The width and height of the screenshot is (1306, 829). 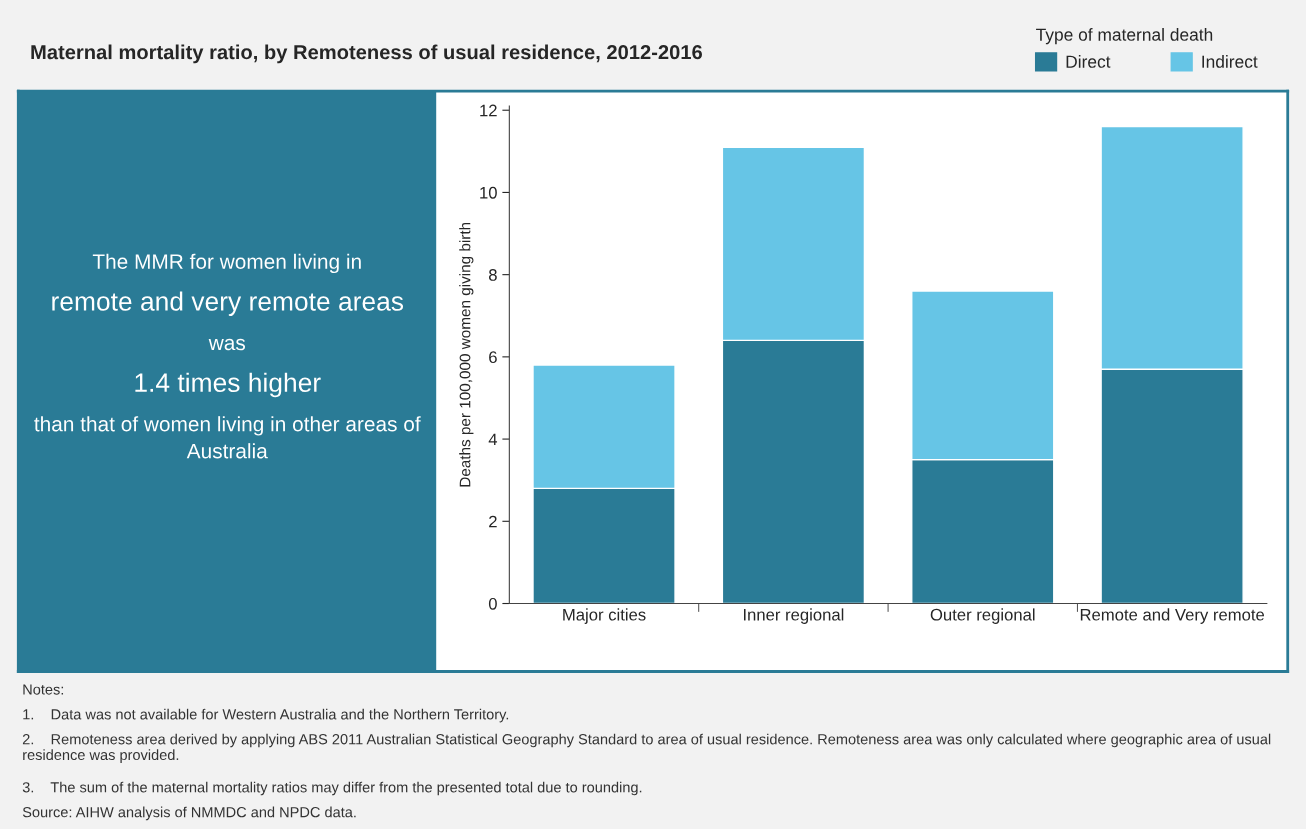 What do you see at coordinates (492, 275) in the screenshot?
I see `y-tick-label: 8` at bounding box center [492, 275].